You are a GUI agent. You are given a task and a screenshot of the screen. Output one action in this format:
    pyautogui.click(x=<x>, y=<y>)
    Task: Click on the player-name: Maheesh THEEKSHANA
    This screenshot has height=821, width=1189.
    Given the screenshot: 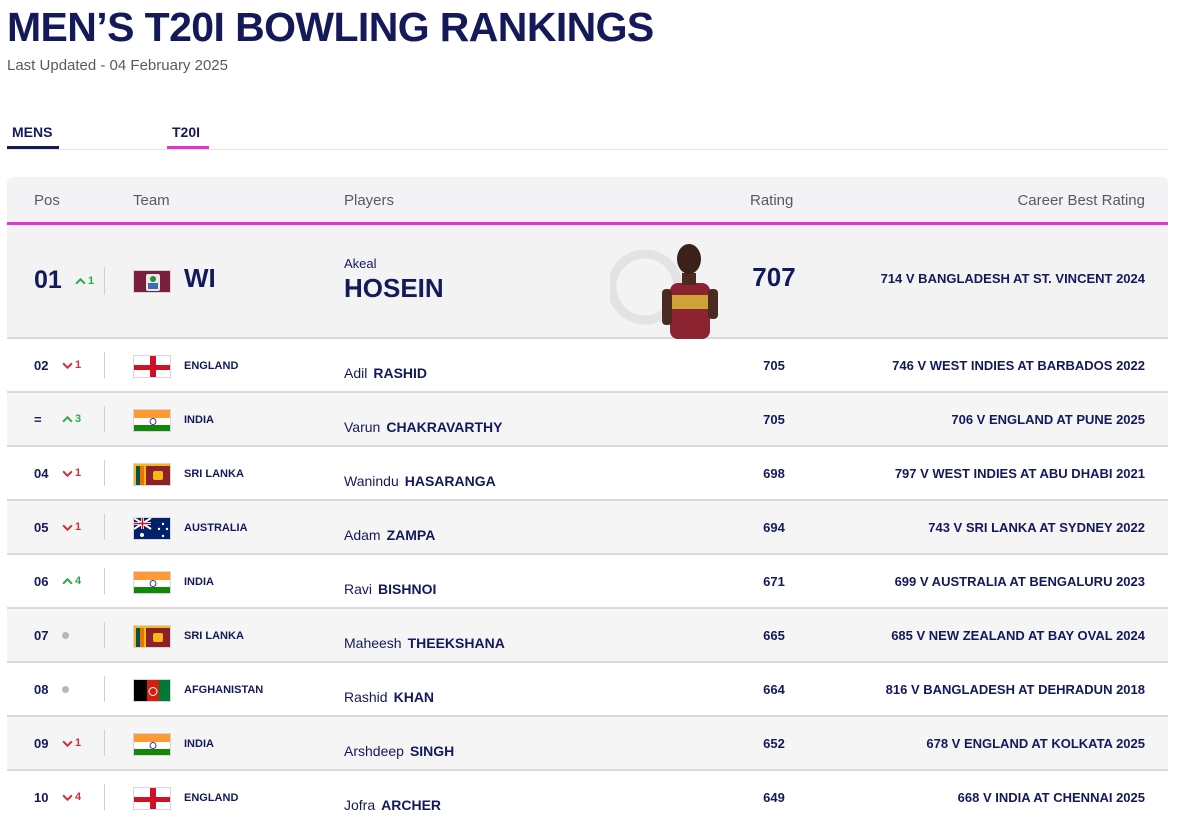 What is the action you would take?
    pyautogui.click(x=424, y=643)
    